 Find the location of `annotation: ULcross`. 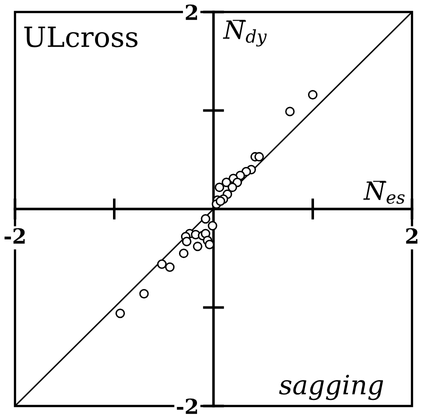

annotation: ULcross is located at coordinates (81, 37).